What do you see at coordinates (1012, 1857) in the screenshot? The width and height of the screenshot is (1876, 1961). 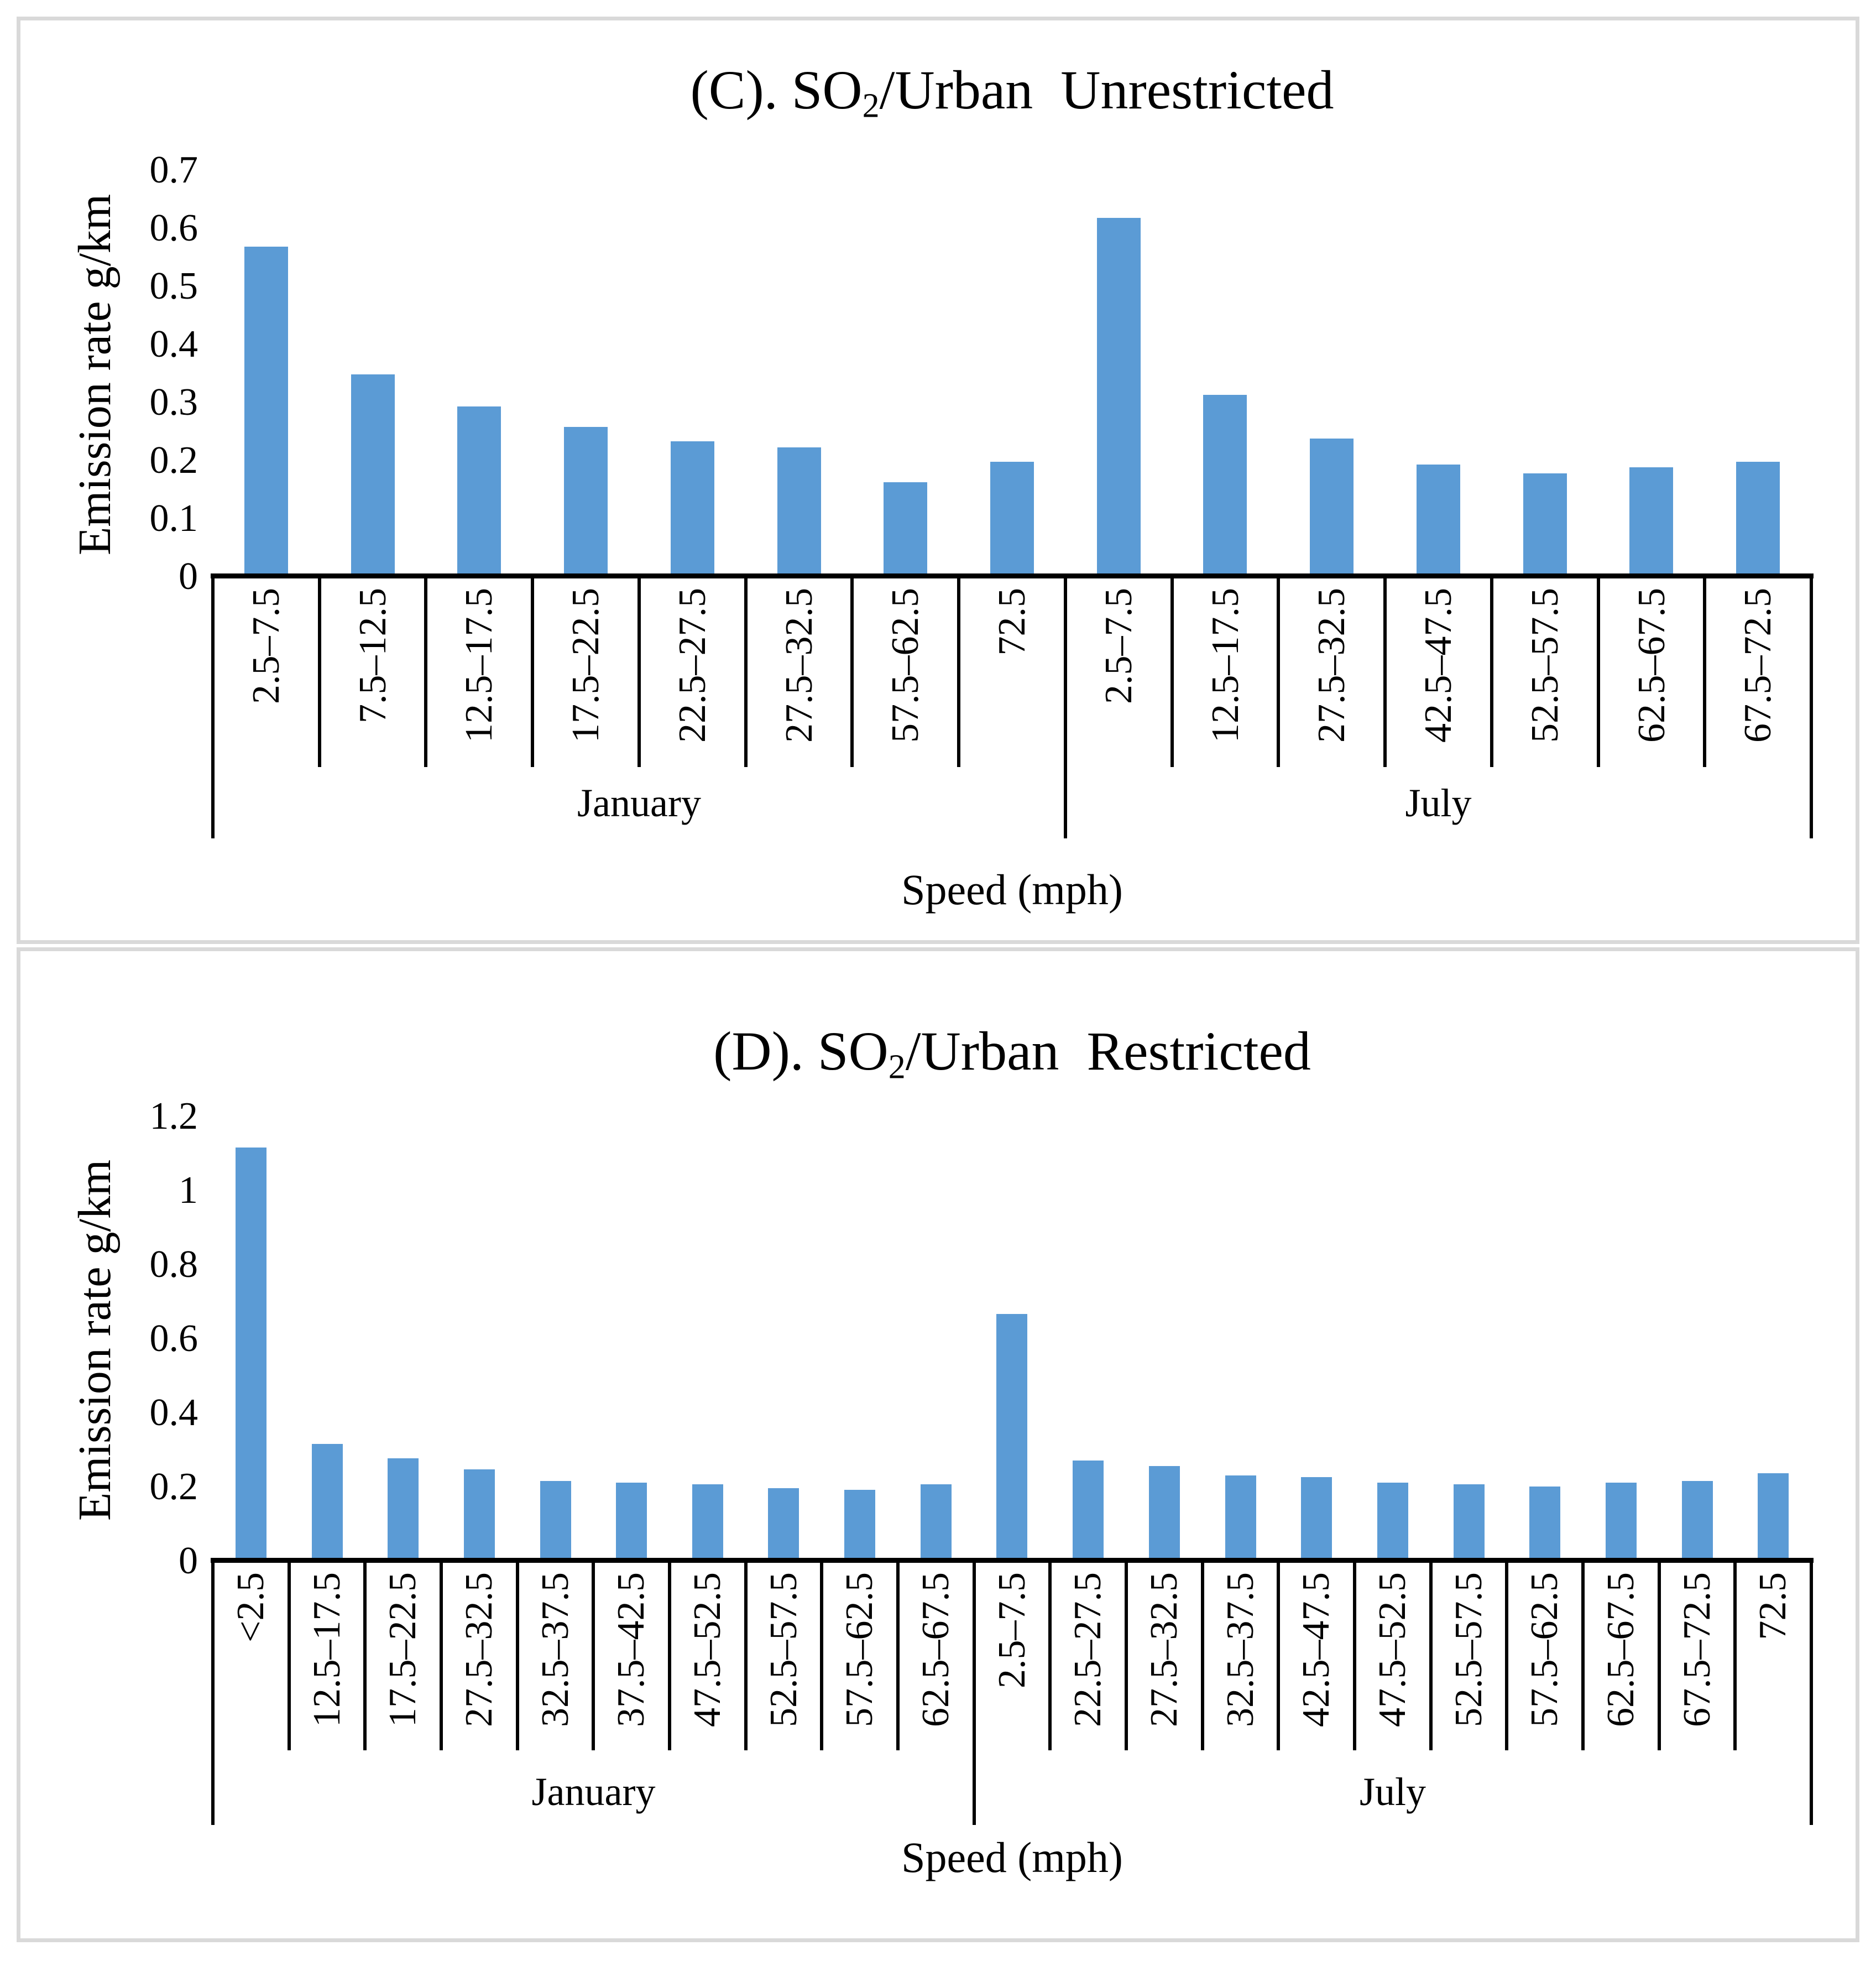 I see `chart-d-x-axis-title: Speed (mph)` at bounding box center [1012, 1857].